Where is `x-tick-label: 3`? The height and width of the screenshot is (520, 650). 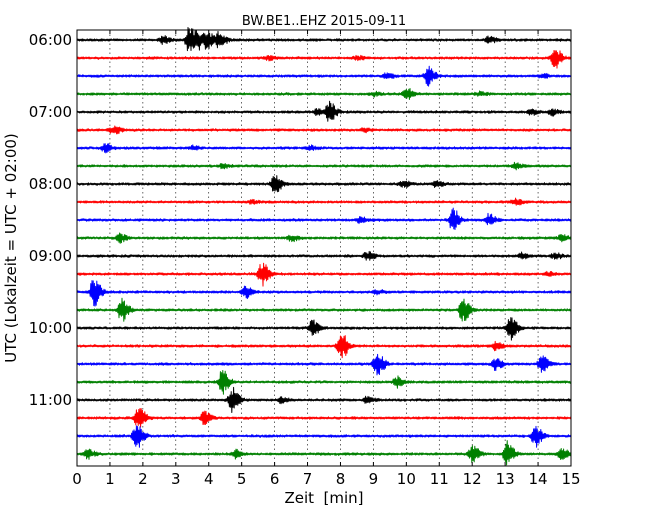
x-tick-label: 3 is located at coordinates (176, 479).